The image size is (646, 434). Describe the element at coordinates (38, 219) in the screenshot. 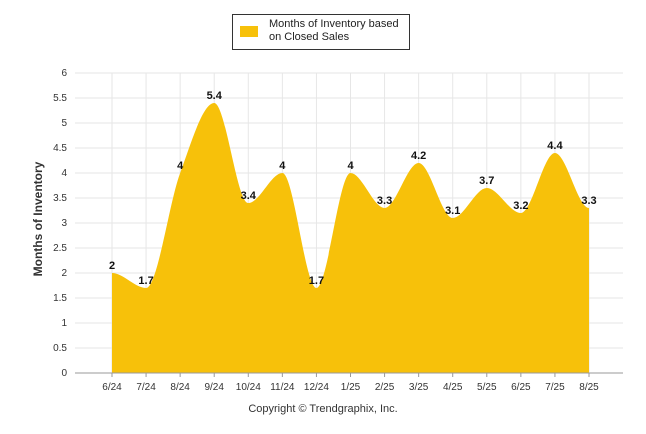

I see `y-axis-title: Months of Inventory` at that location.